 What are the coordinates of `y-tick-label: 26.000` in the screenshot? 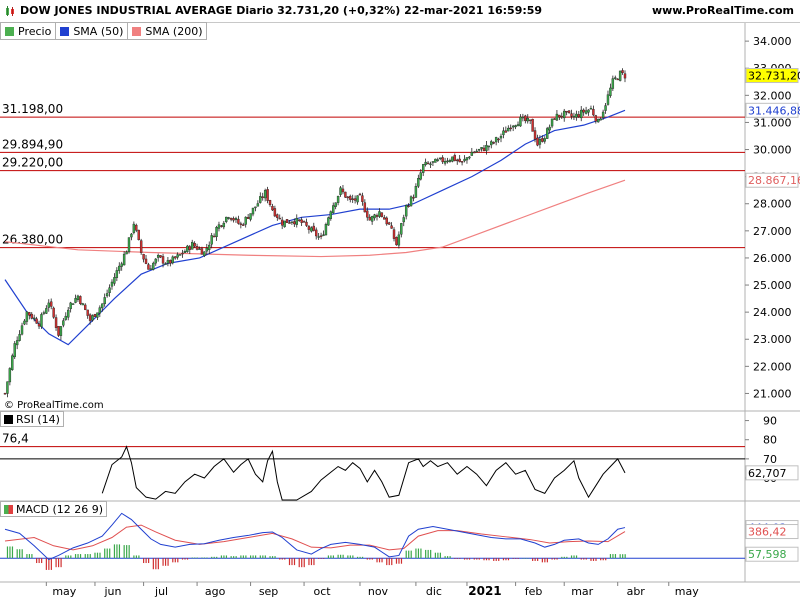 It's located at (772, 258).